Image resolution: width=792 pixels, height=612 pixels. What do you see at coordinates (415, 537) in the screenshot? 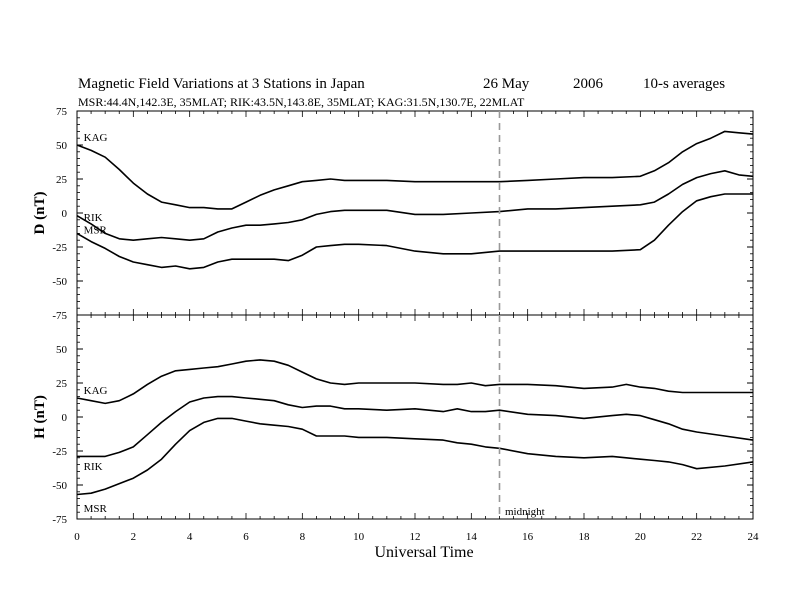
I see `x-tick-label: 12` at bounding box center [415, 537].